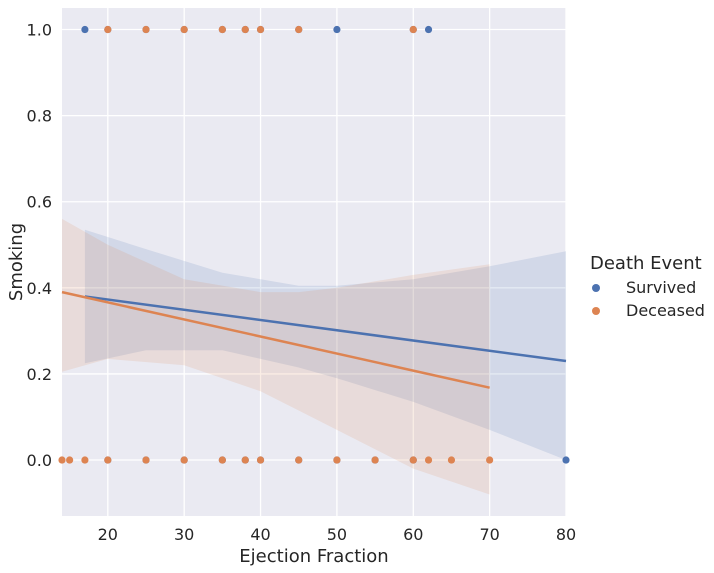 This screenshot has width=714, height=573. Describe the element at coordinates (566, 534) in the screenshot. I see `x-tick-label: 80` at that location.